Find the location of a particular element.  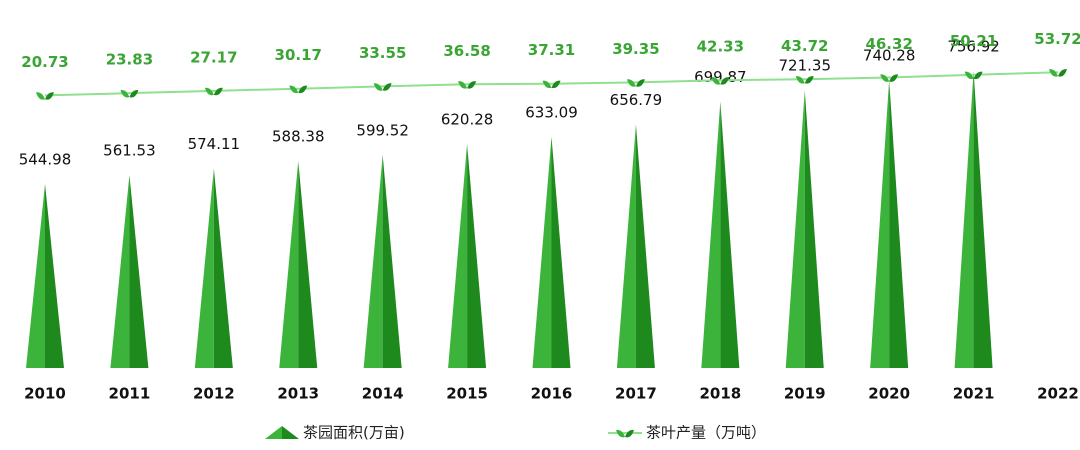

x-tick-label: 2013 is located at coordinates (298, 394).